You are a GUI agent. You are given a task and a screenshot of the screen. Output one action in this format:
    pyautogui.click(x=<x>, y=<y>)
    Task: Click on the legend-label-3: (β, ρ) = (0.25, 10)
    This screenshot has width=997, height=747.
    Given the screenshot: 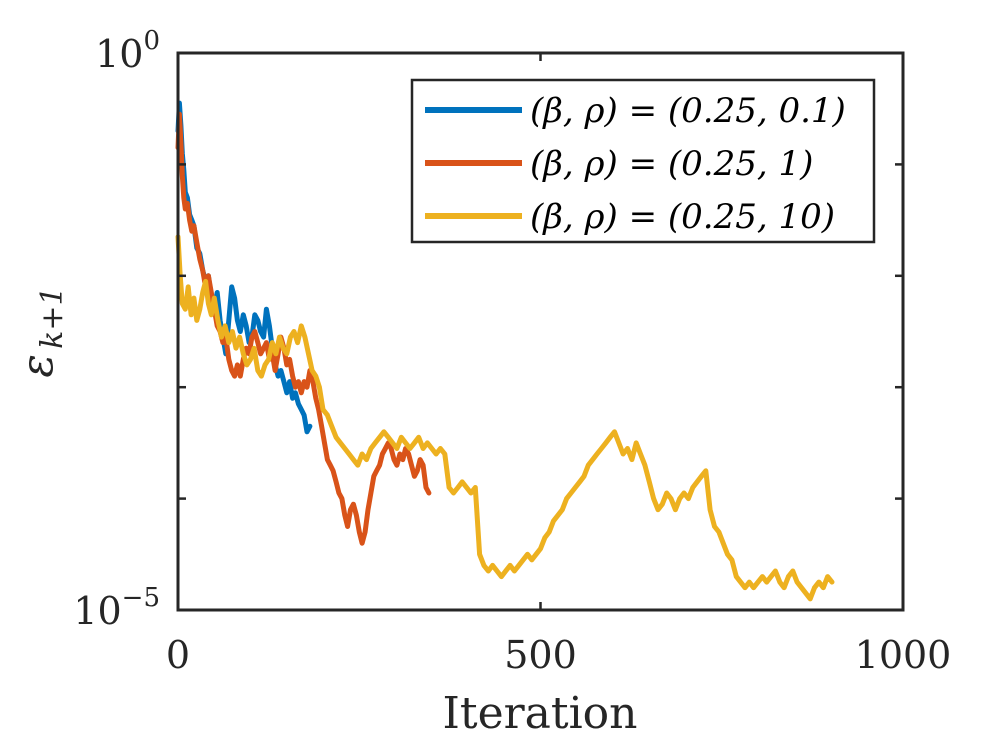 What is the action you would take?
    pyautogui.click(x=682, y=217)
    